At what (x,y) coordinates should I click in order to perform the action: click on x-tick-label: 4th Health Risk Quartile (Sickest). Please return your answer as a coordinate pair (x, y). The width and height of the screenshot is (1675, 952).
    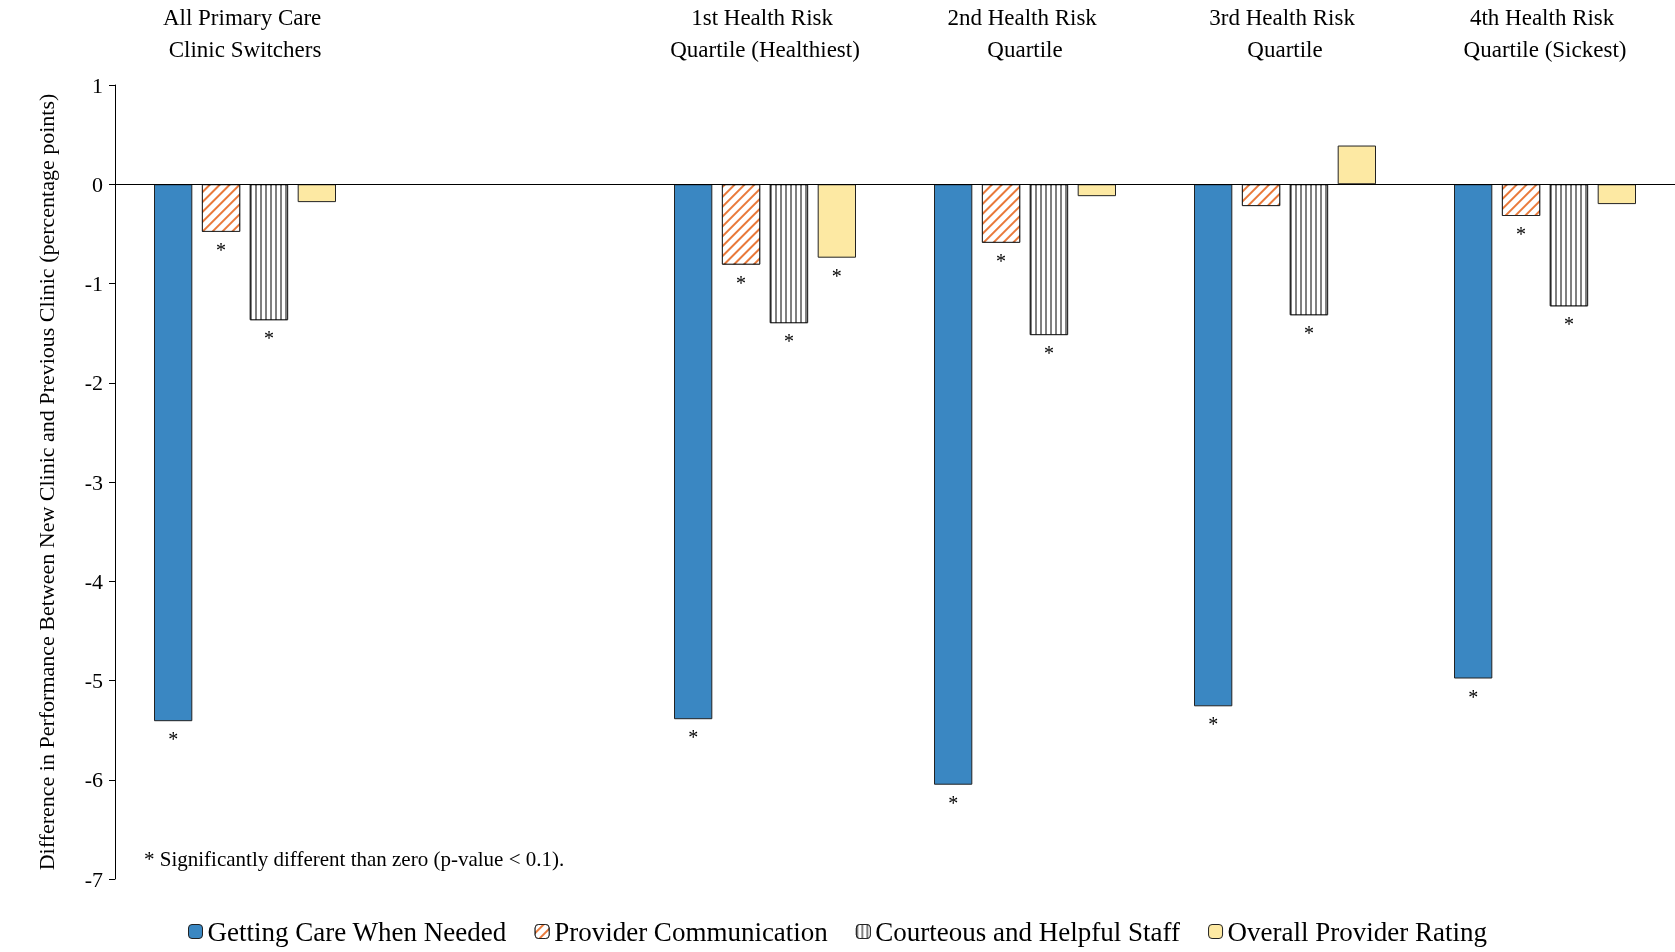
    Looking at the image, I should click on (1545, 33).